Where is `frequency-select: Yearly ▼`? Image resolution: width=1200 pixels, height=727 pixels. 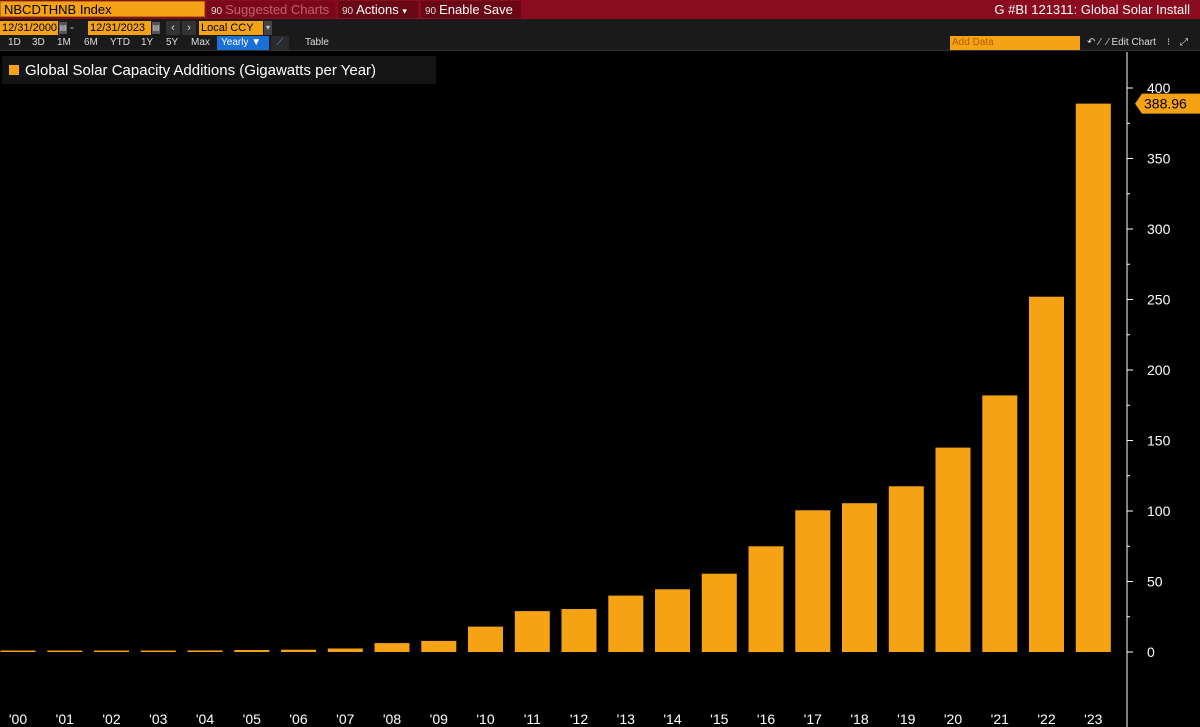 frequency-select: Yearly ▼ is located at coordinates (243, 43).